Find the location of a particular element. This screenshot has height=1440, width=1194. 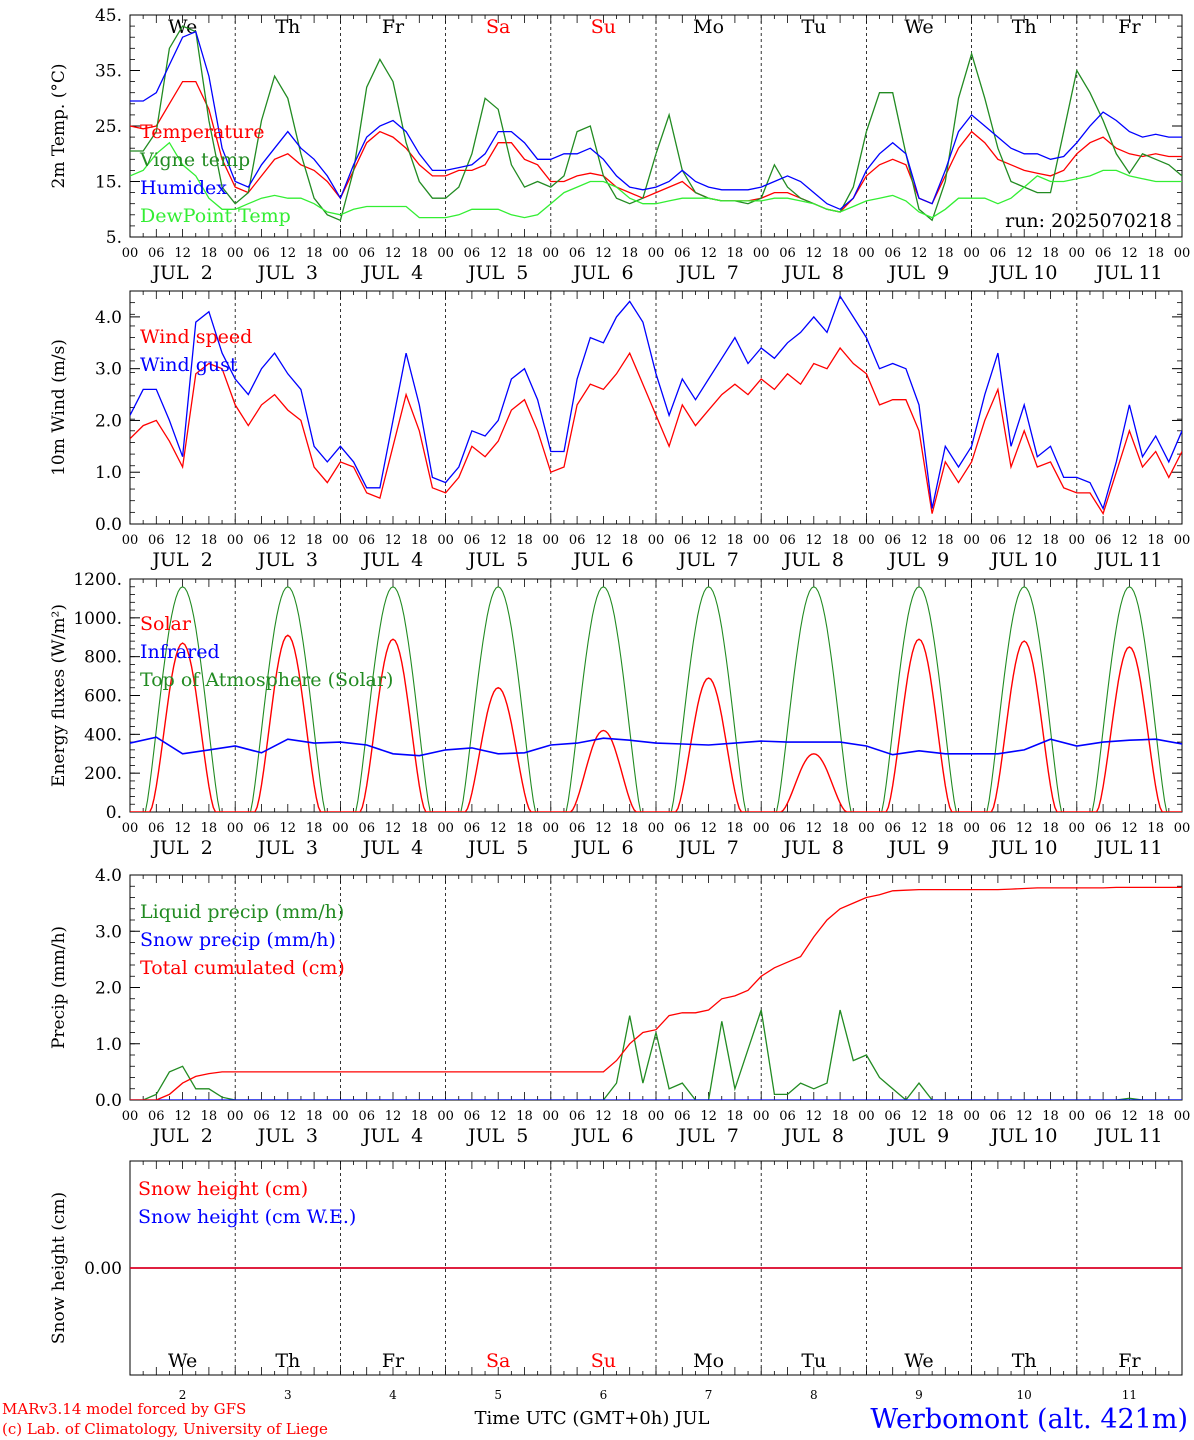

series-line-solar is located at coordinates (656, 723).